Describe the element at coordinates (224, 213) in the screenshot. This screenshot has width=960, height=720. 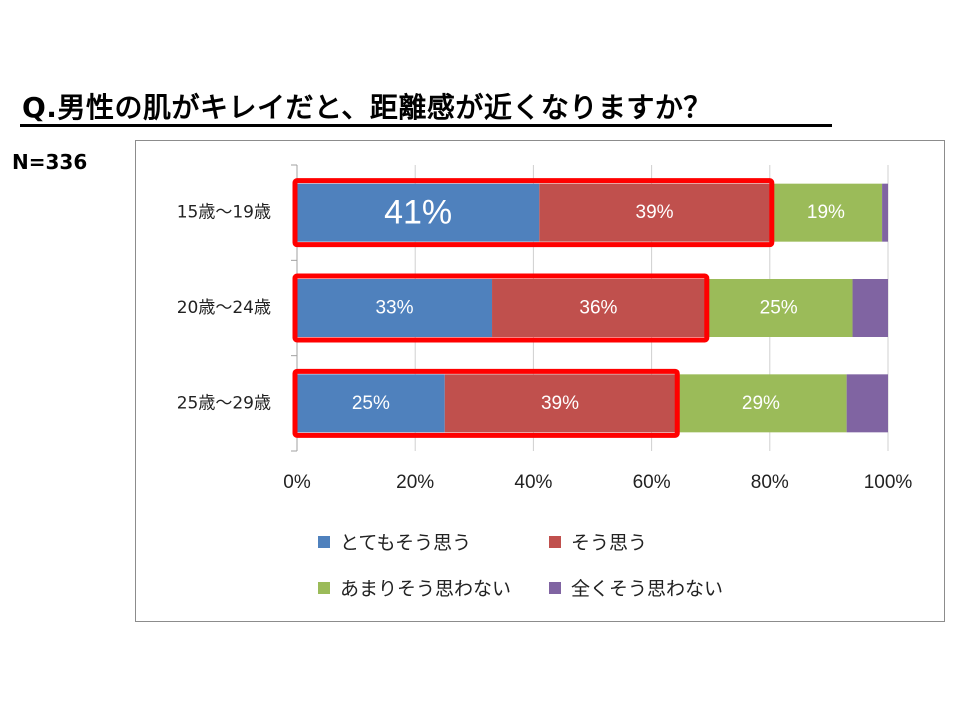
I see `category-label: 15歳～19歳` at that location.